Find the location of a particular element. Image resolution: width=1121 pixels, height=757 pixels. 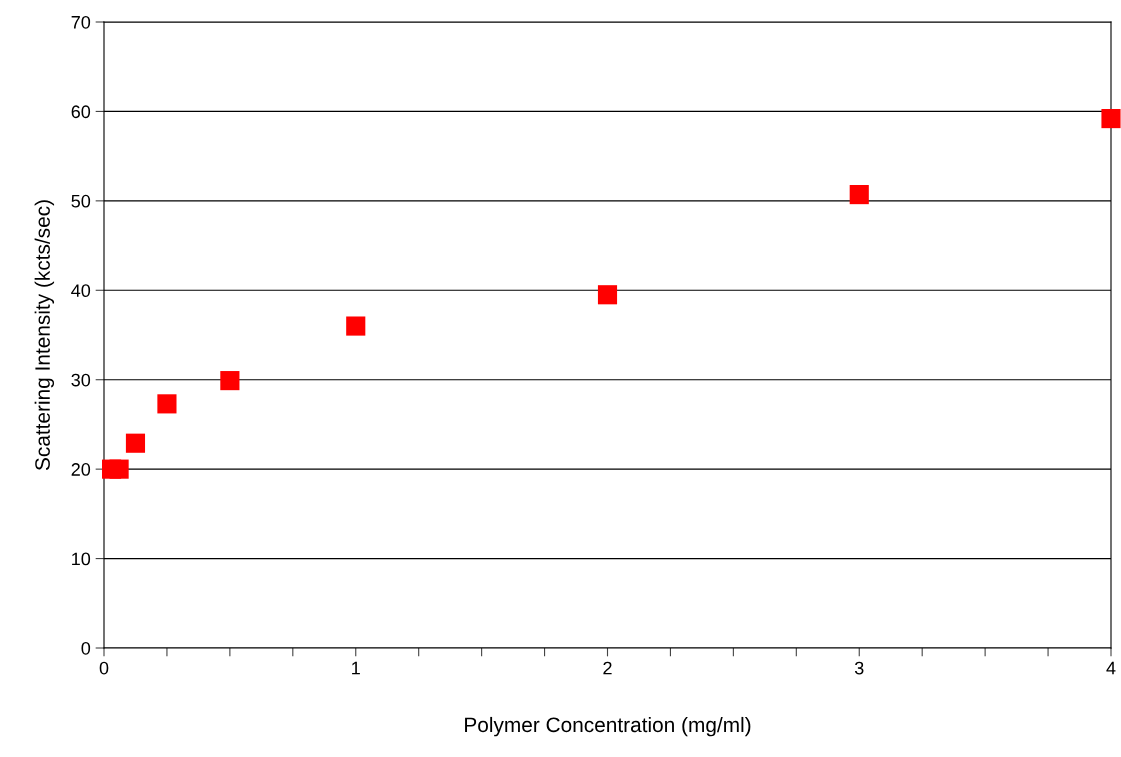

y-axis-title: Scattering Intensity (kcts/sec) is located at coordinates (44, 335).